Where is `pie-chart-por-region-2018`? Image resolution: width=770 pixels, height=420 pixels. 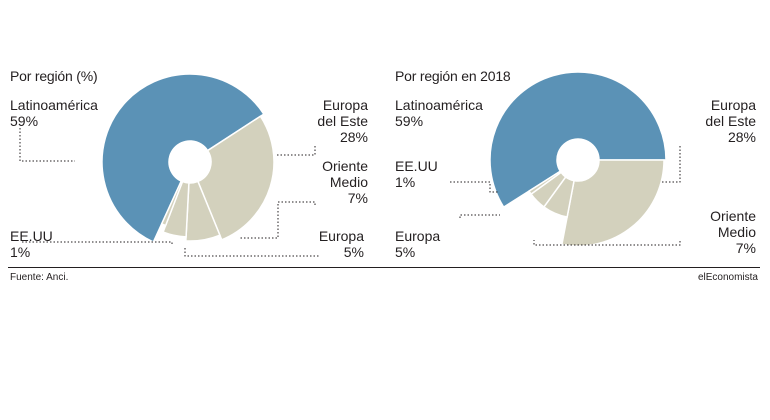 pie-chart-por-region-2018 is located at coordinates (578, 159).